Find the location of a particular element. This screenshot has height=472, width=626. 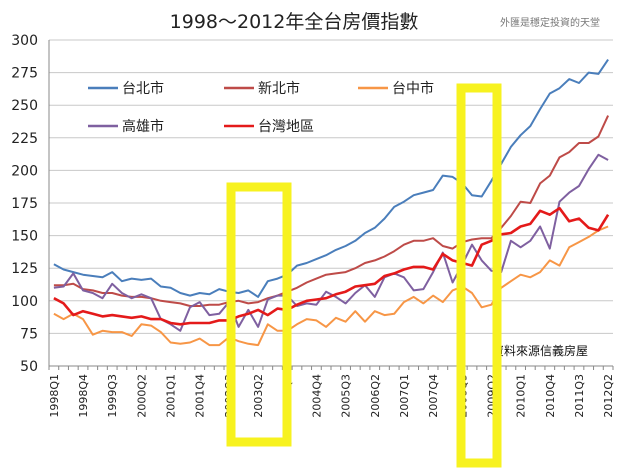

x-tick-label: 2010Q4 is located at coordinates (550, 396).